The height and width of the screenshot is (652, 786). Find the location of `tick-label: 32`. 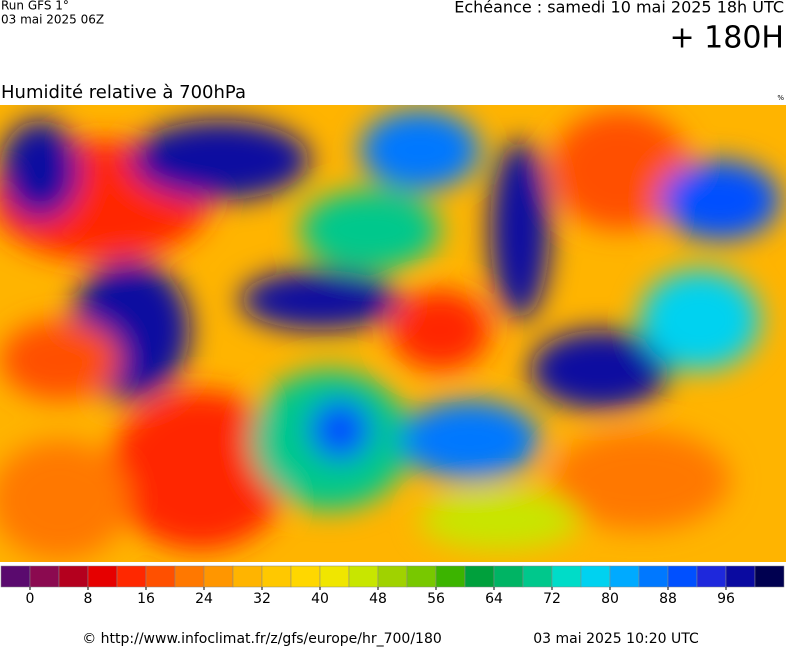

tick-label: 32 is located at coordinates (262, 599).